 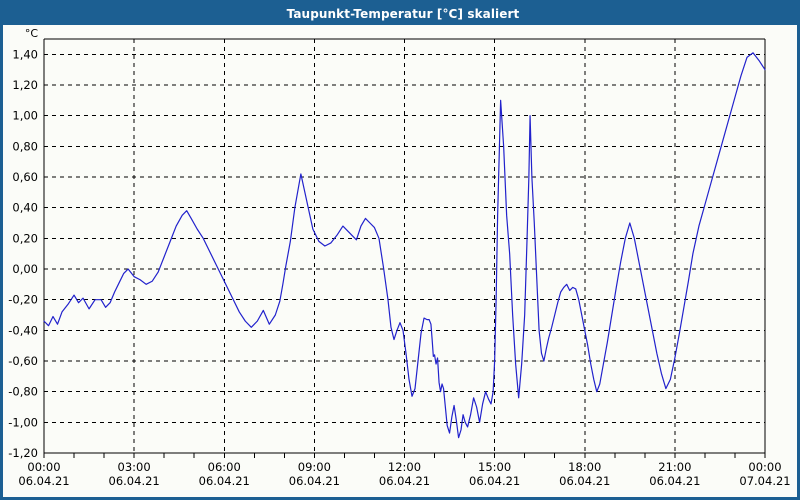 What do you see at coordinates (674, 467) in the screenshot?
I see `x-tick-time-label: 21:00` at bounding box center [674, 467].